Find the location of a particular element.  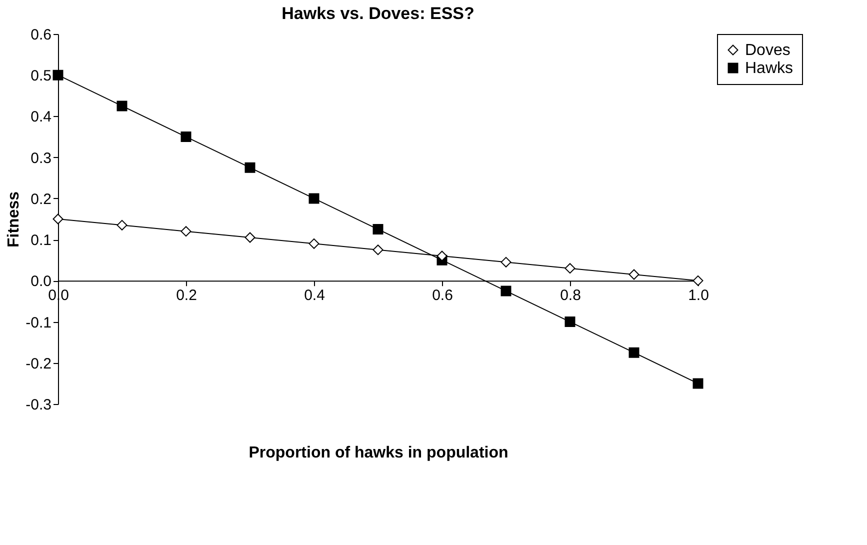

y-tick-label: 0.5 is located at coordinates (41, 76).